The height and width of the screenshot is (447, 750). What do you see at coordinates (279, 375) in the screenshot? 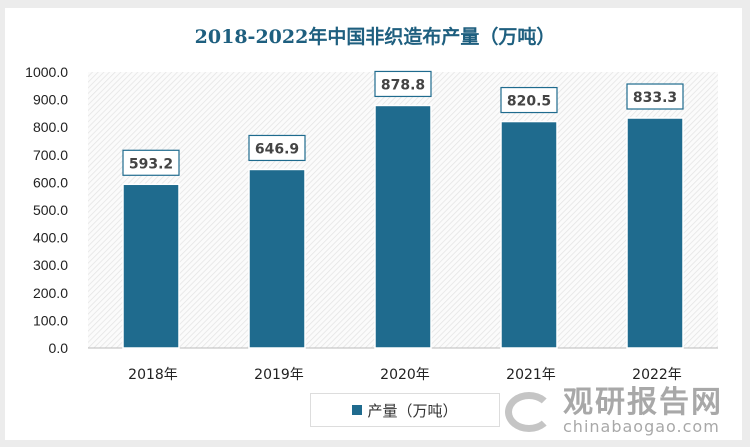
I see `x-tick-label: 2019年` at bounding box center [279, 375].